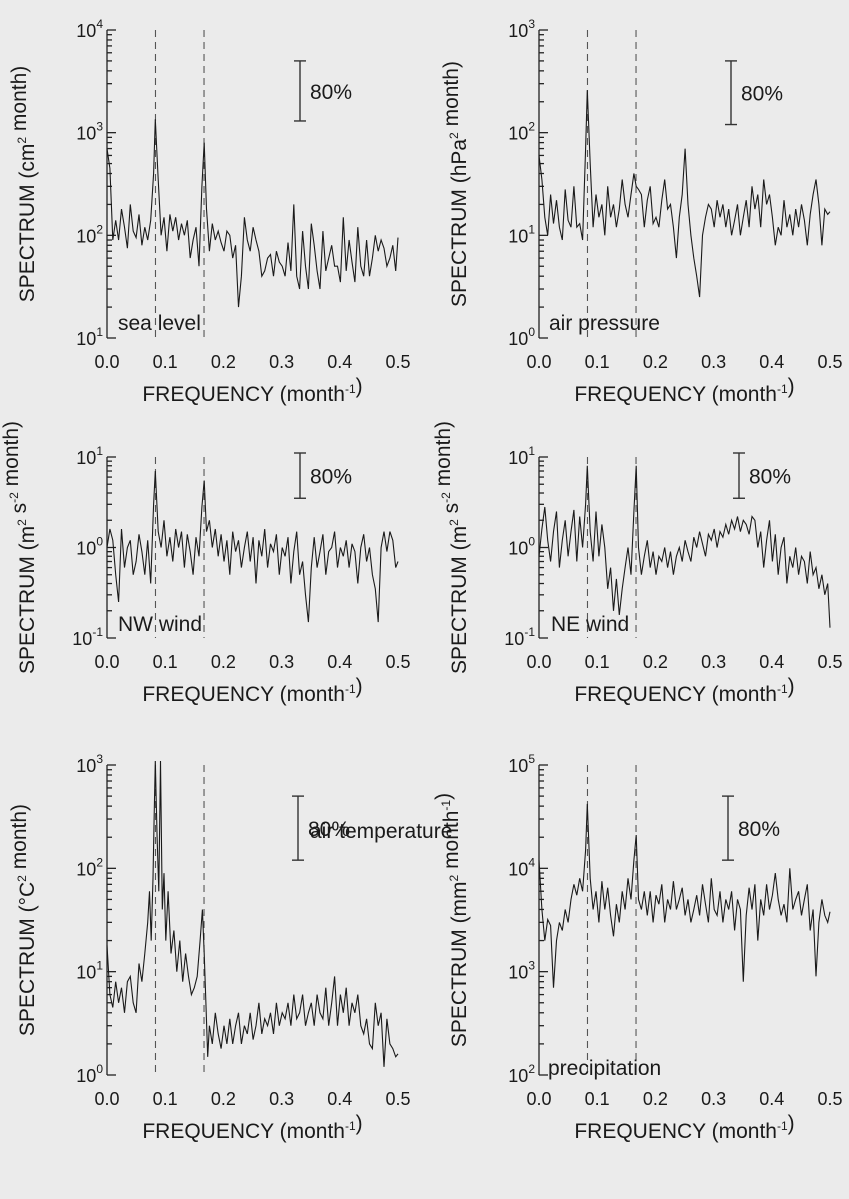 This screenshot has height=1199, width=849. What do you see at coordinates (451, 920) in the screenshot?
I see `y-axis-label: SPECTRUM (mm2 month-1)` at bounding box center [451, 920].